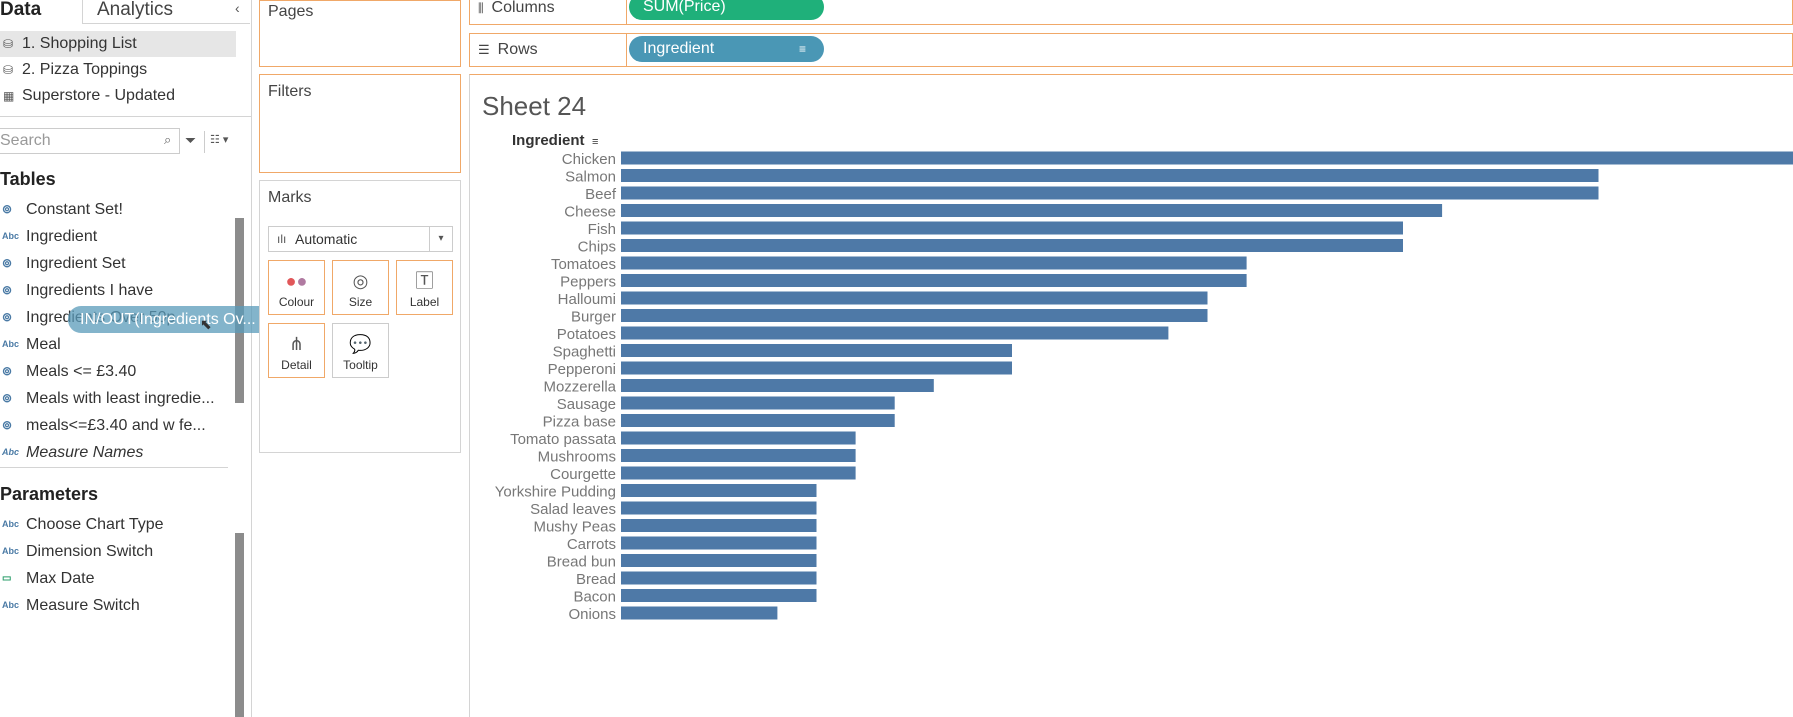  I want to click on category-label: Pizza base, so click(579, 422).